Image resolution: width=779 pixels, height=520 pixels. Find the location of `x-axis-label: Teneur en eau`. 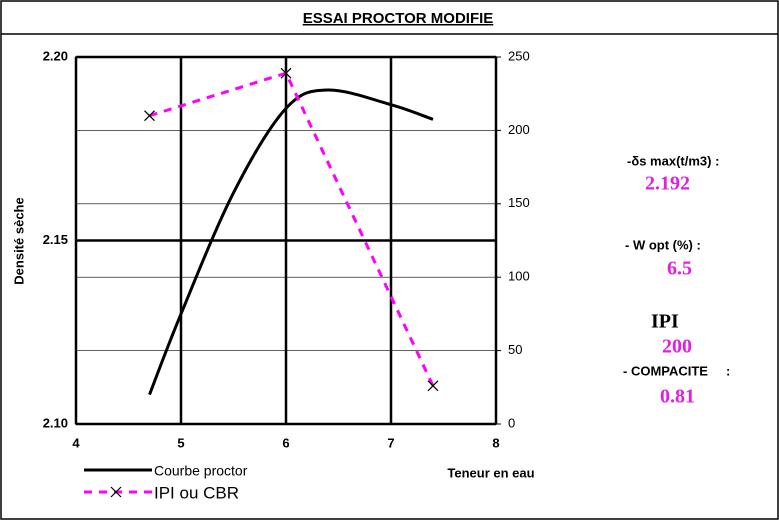

x-axis-label: Teneur en eau is located at coordinates (490, 472).